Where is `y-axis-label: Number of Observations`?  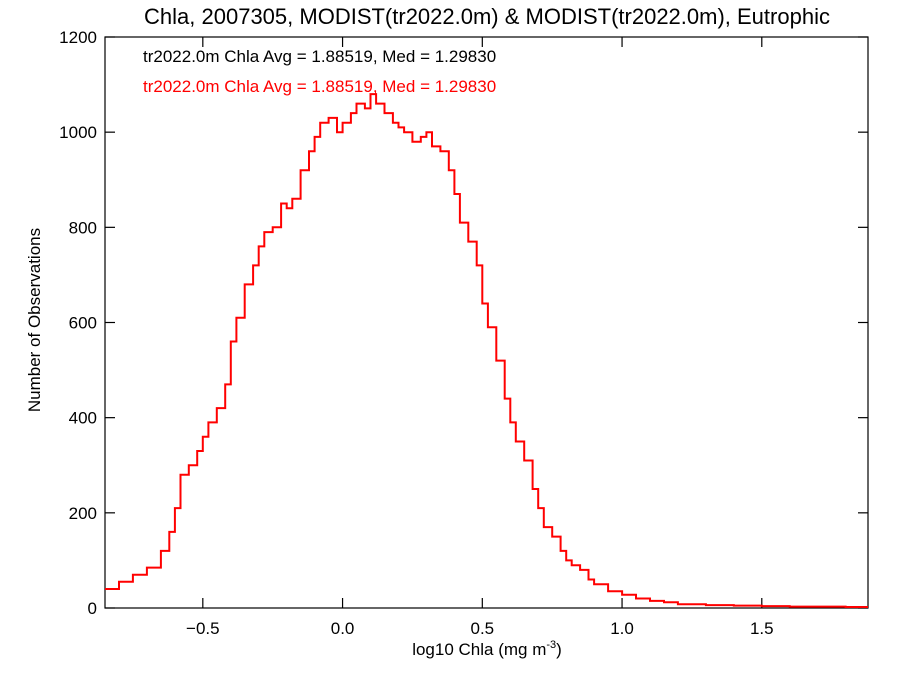 y-axis-label: Number of Observations is located at coordinates (34, 320).